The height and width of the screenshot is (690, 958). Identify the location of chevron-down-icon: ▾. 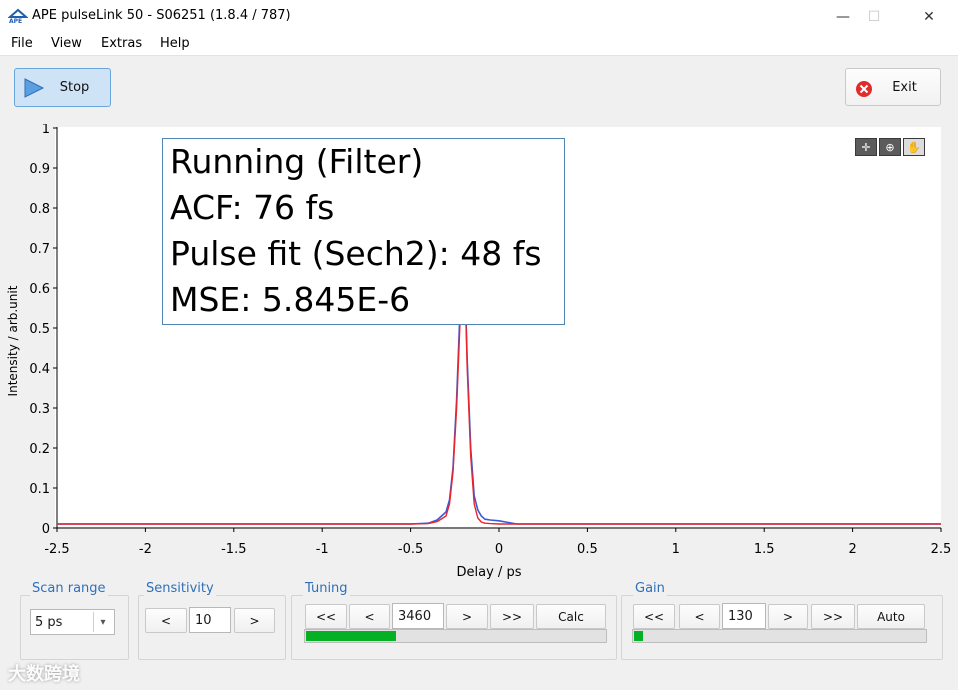
(102, 622).